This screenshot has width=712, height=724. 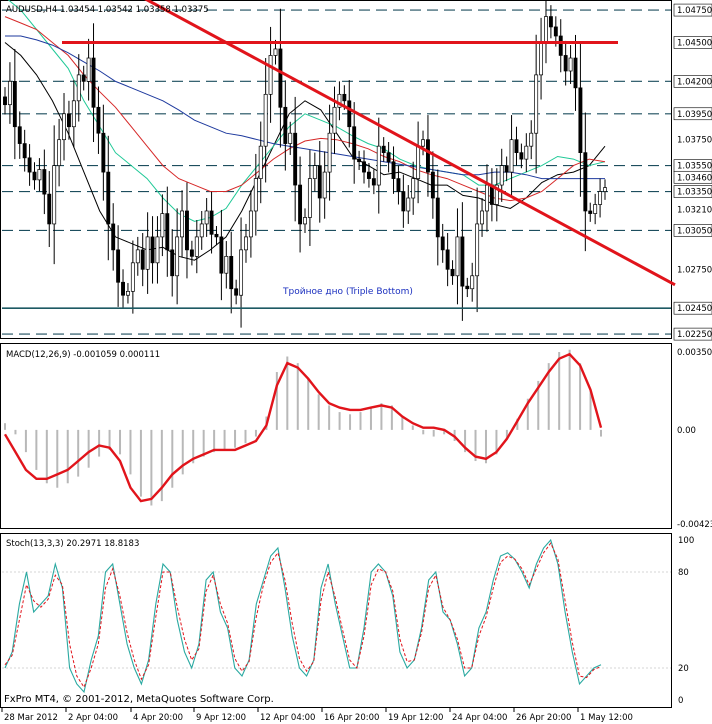 I want to click on price-tick-label: 1.02750, so click(x=694, y=270).